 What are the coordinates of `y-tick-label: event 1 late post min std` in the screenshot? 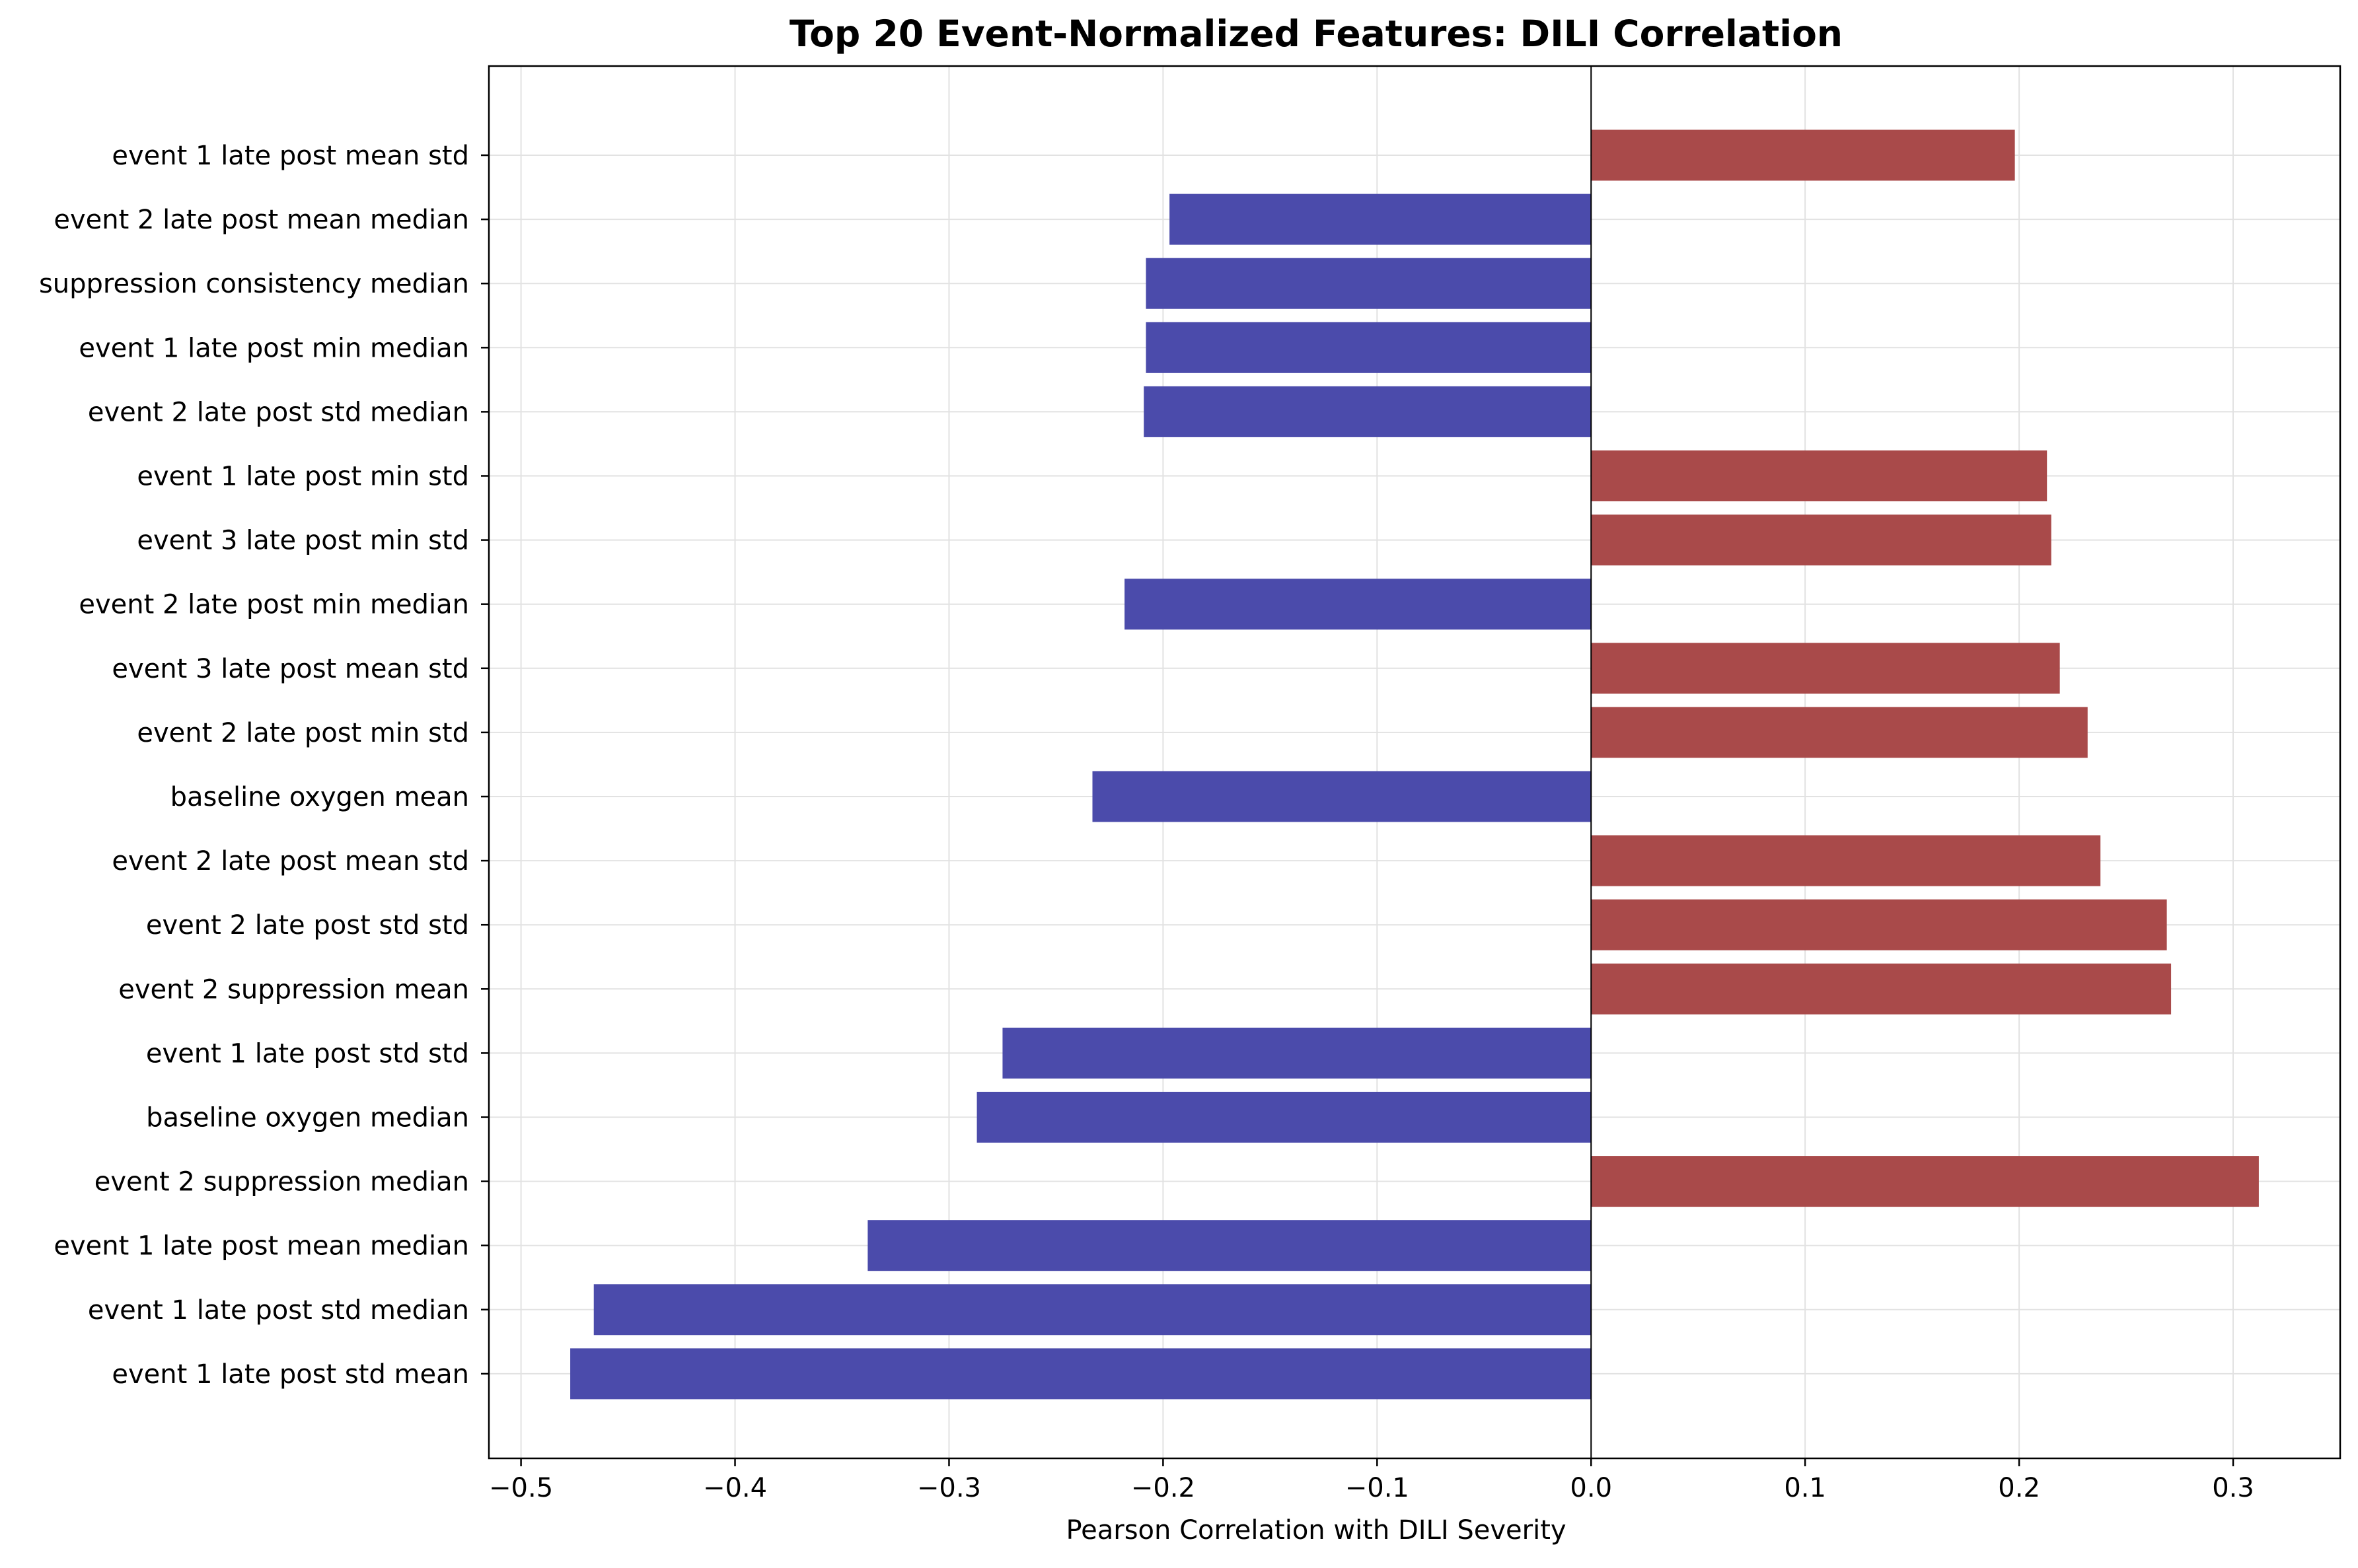 It's located at (303, 477).